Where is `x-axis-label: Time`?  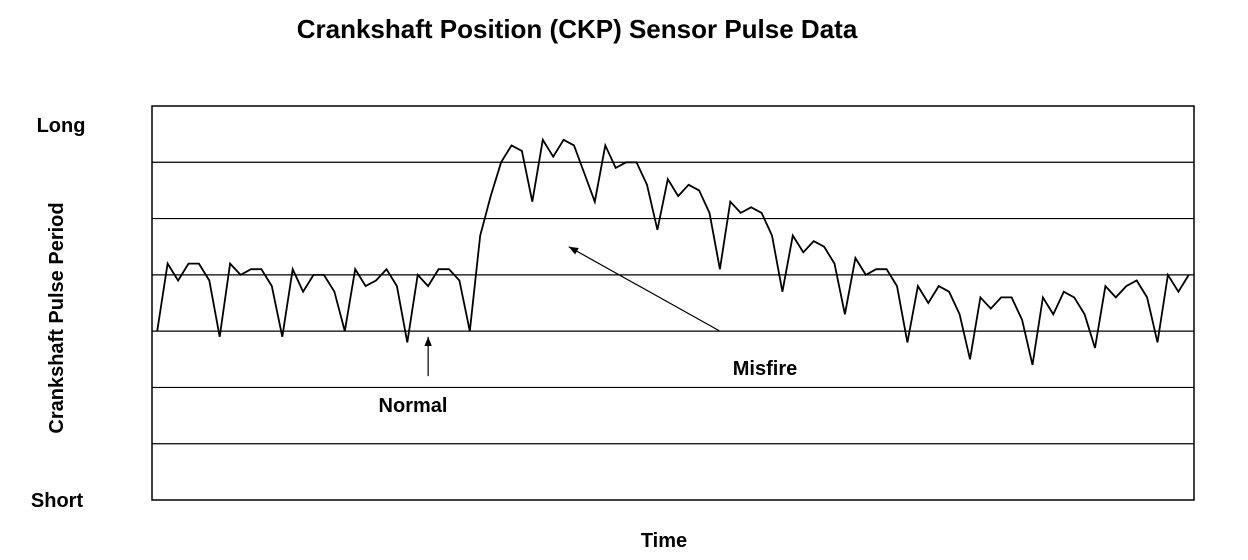
x-axis-label: Time is located at coordinates (664, 541).